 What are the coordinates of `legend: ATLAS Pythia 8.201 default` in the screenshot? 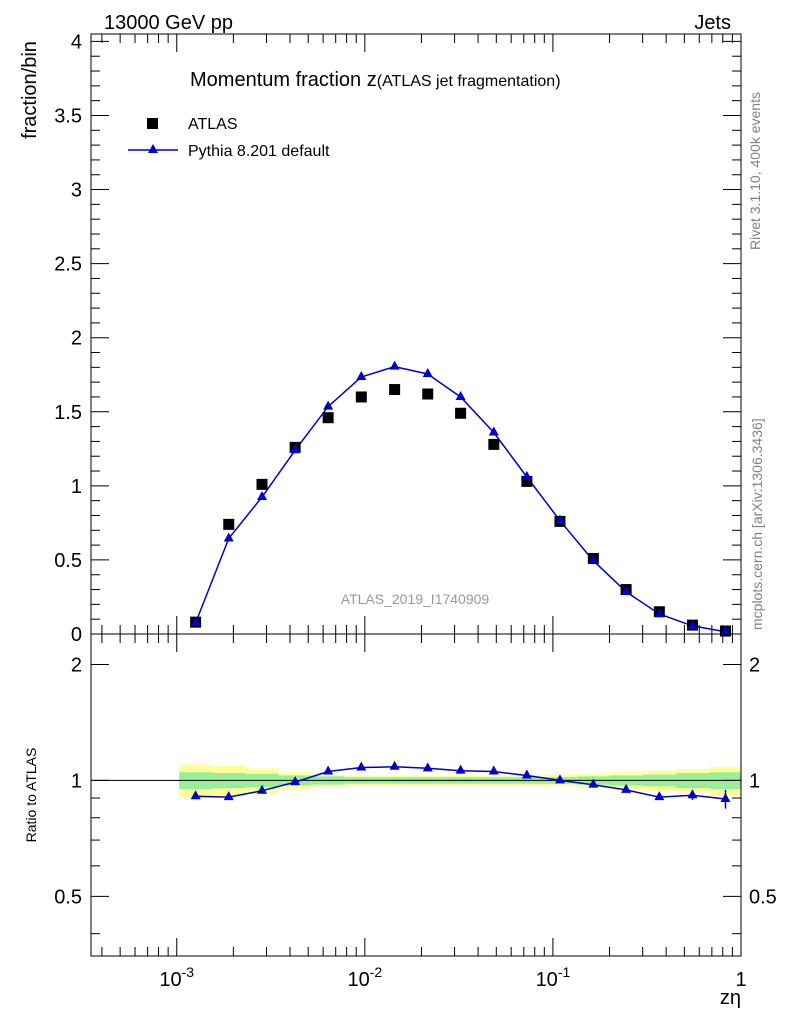 It's located at (229, 138).